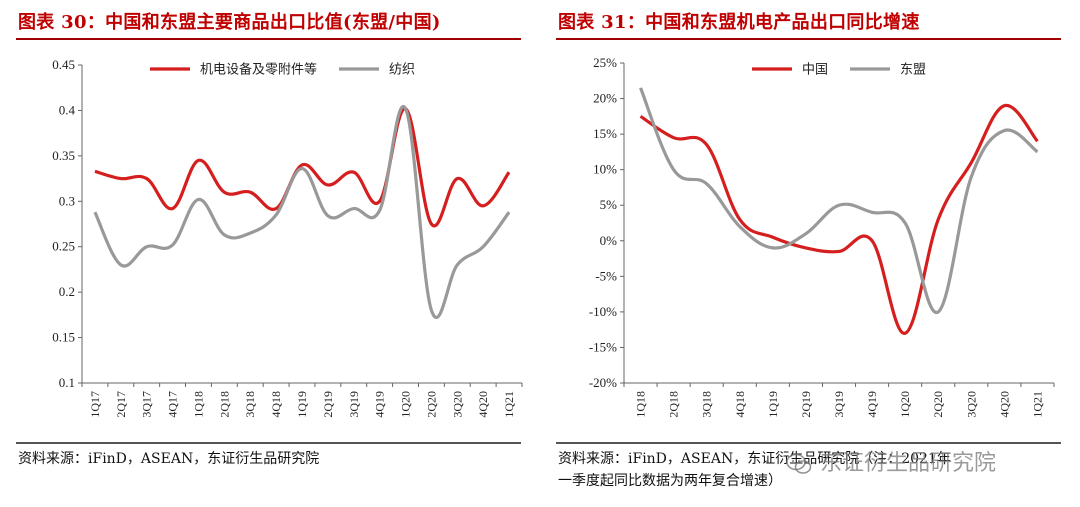 The height and width of the screenshot is (507, 1080). Describe the element at coordinates (606, 275) in the screenshot. I see `right-y-tick-label: -5%` at that location.